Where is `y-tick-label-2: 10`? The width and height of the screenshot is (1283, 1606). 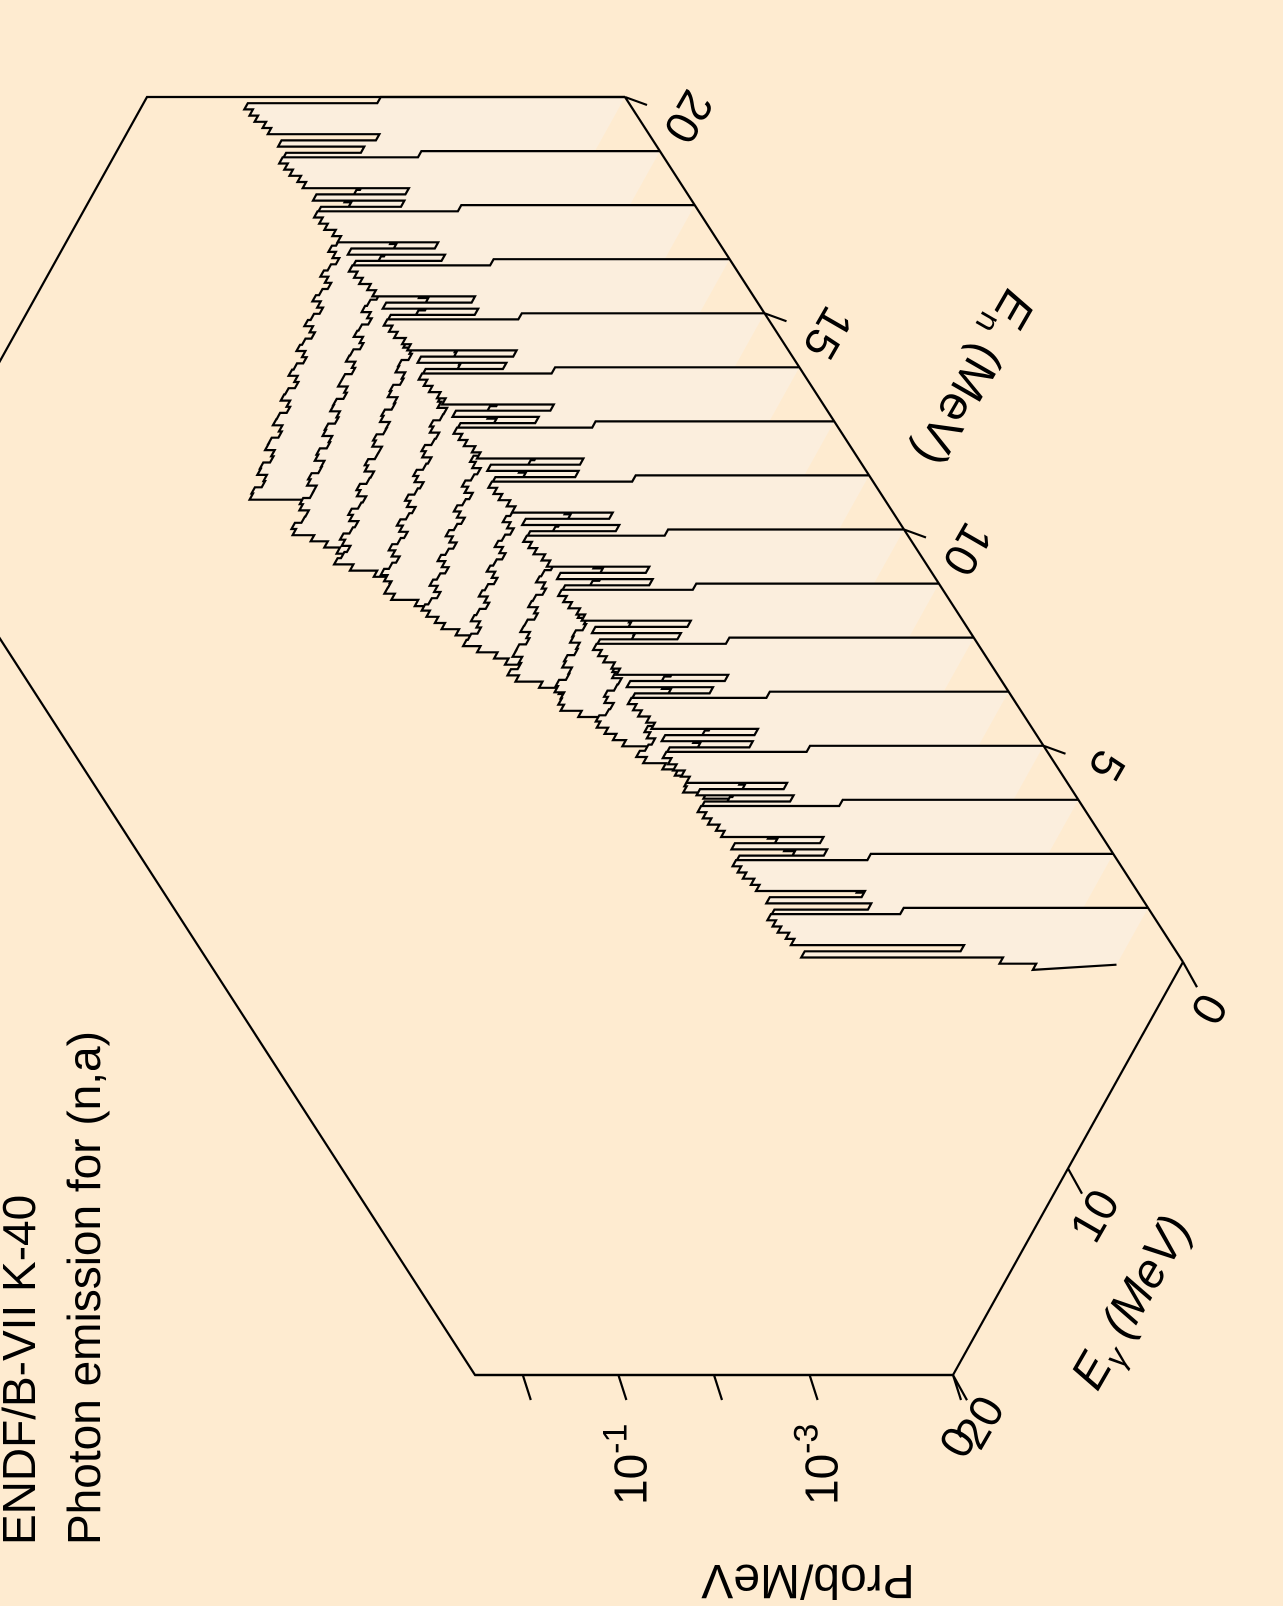
y-tick-label-2: 10 is located at coordinates (968, 549).